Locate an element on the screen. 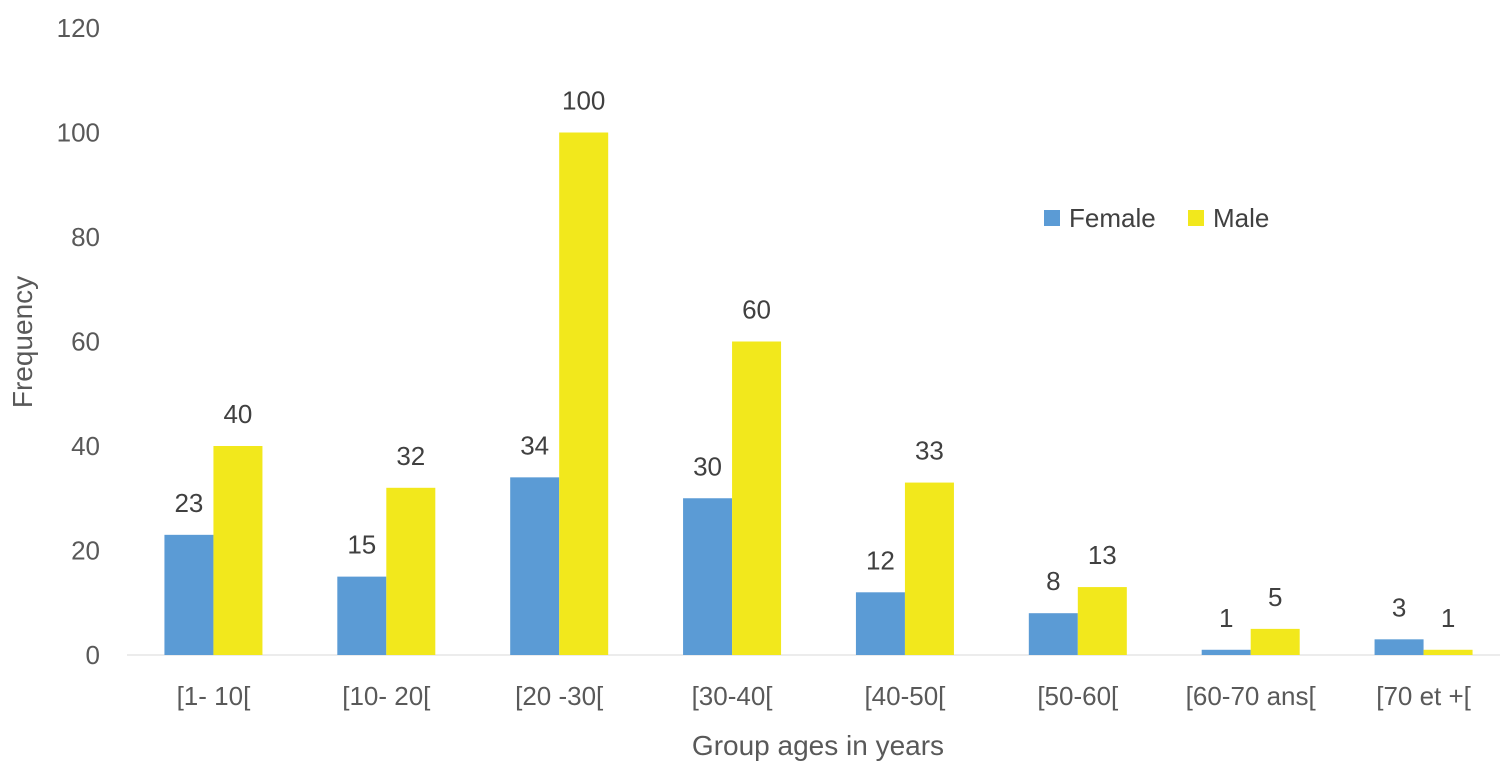 This screenshot has height=776, width=1500. x-tick-label: [30-40[ is located at coordinates (733, 696).